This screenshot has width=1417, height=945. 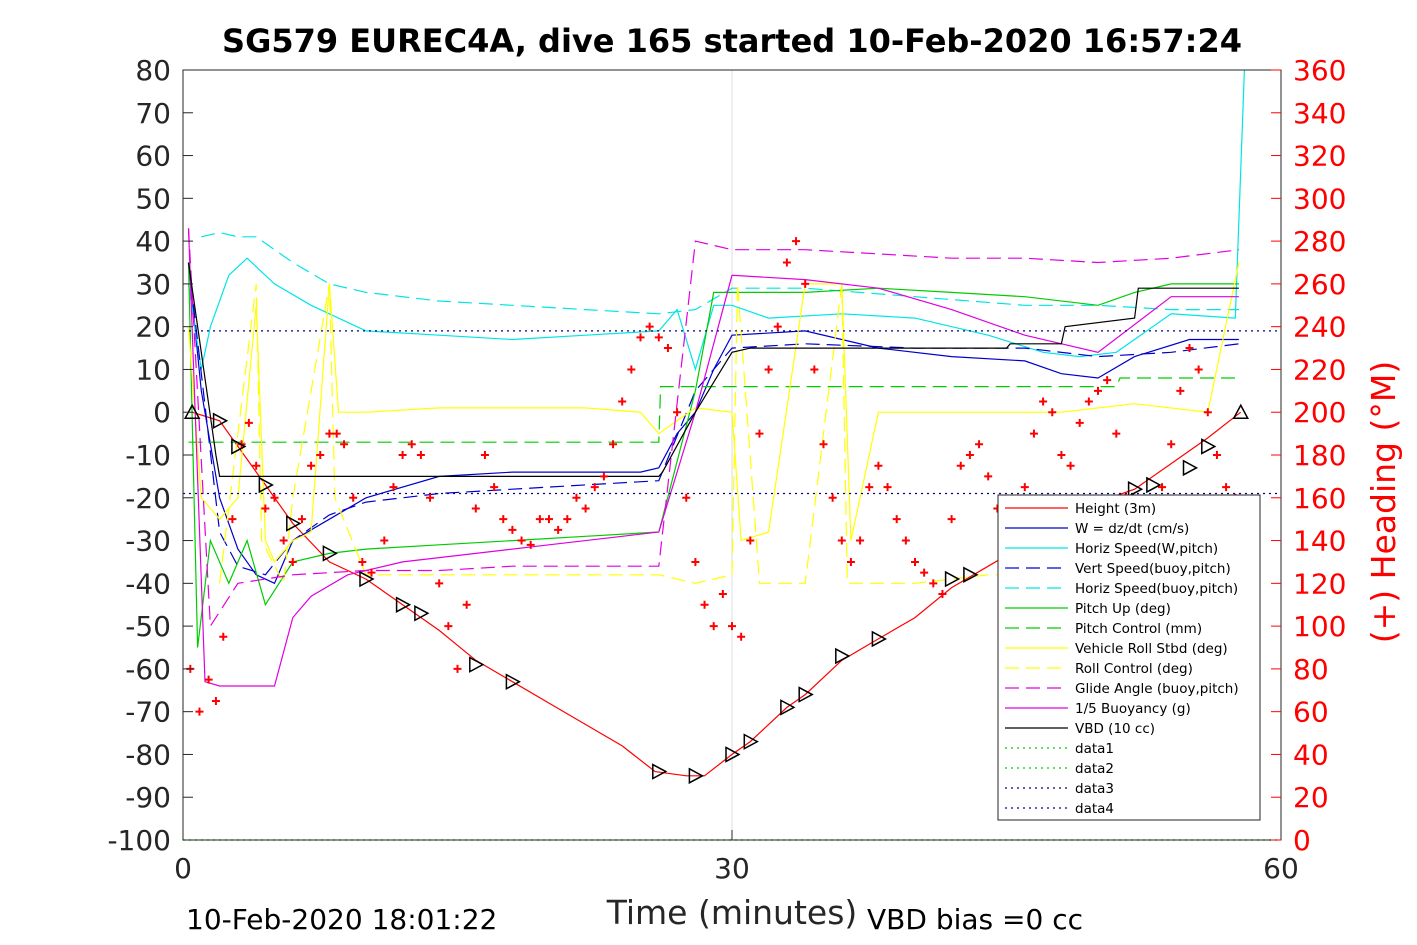 I want to click on y-tick-label: 50, so click(x=153, y=198).